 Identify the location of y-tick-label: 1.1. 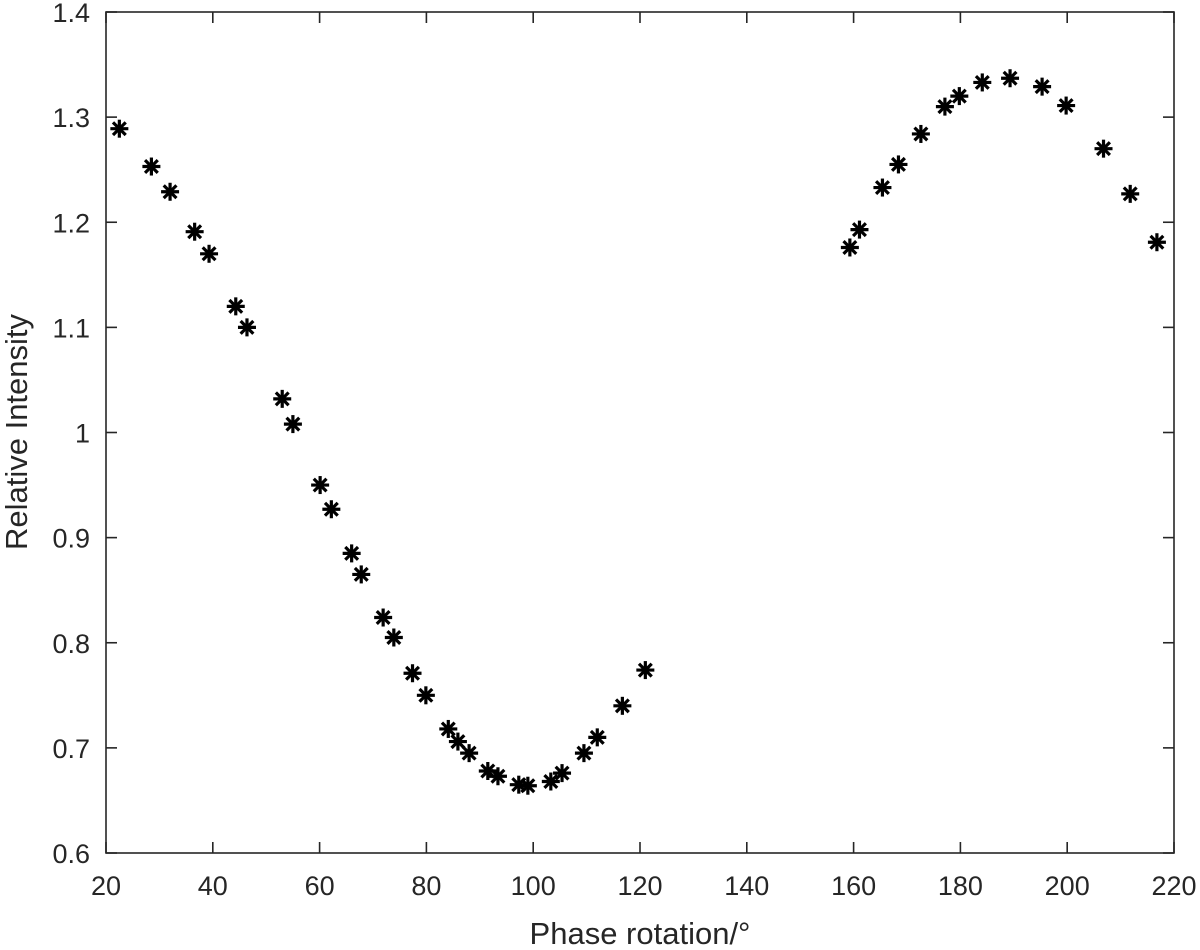
(71, 328).